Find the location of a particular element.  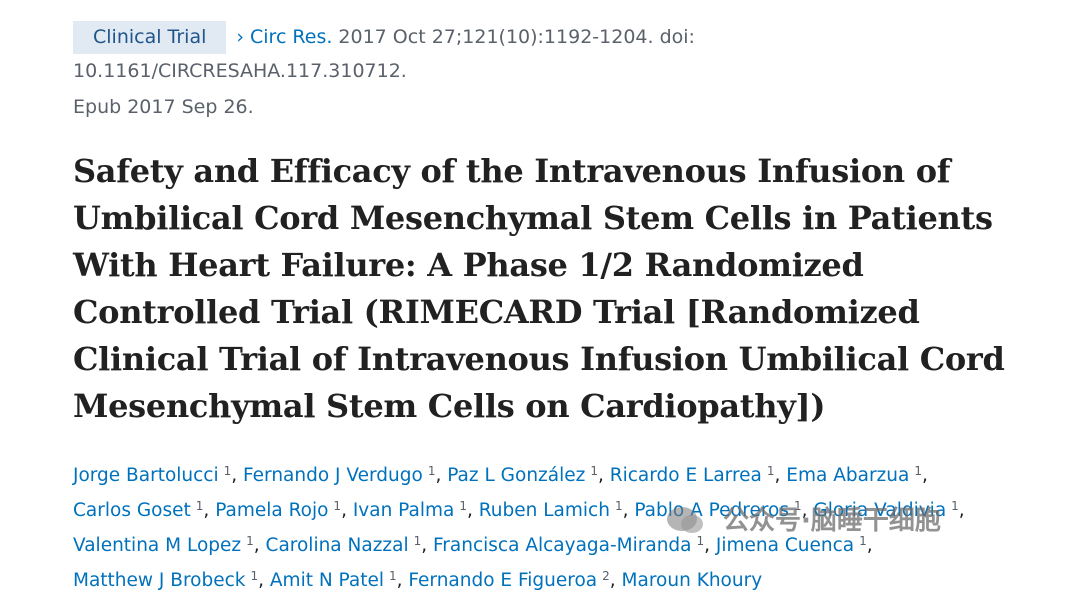

wechat-icon is located at coordinates (685, 519).